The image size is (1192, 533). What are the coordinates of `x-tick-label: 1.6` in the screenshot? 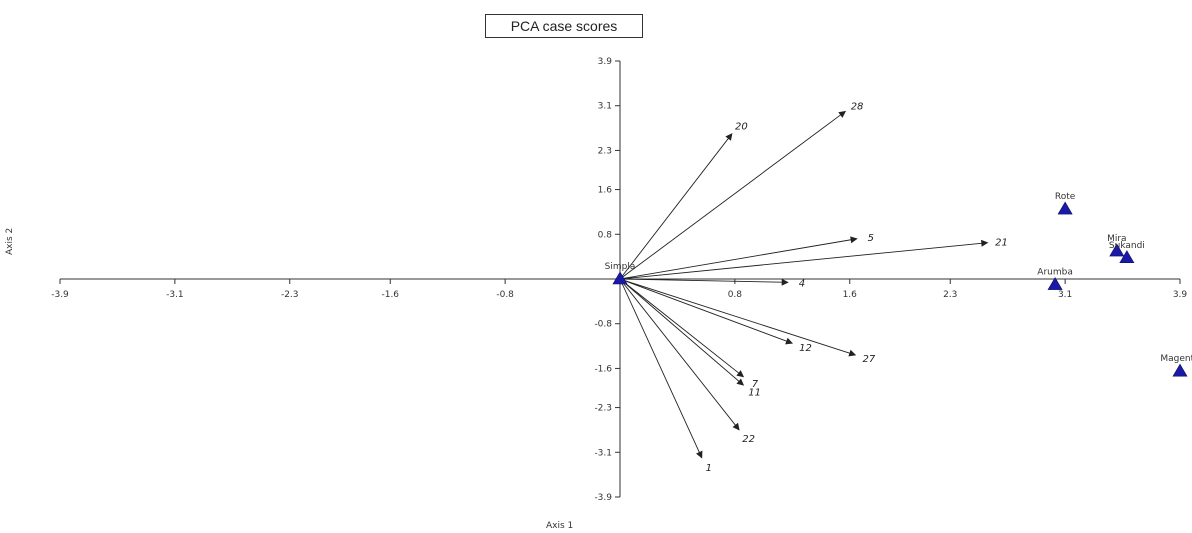 It's located at (850, 295).